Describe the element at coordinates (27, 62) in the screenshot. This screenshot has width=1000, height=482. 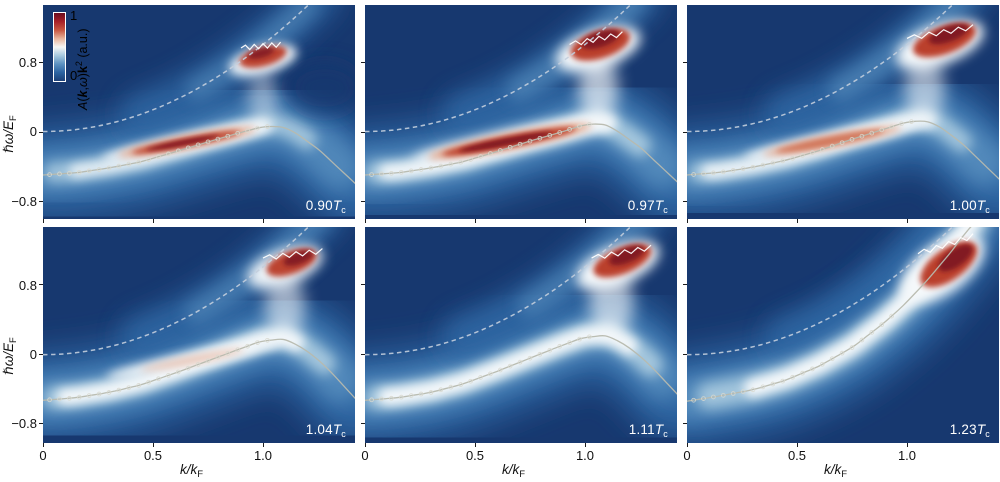
I see `ytick-top-0.8: 0.8` at that location.